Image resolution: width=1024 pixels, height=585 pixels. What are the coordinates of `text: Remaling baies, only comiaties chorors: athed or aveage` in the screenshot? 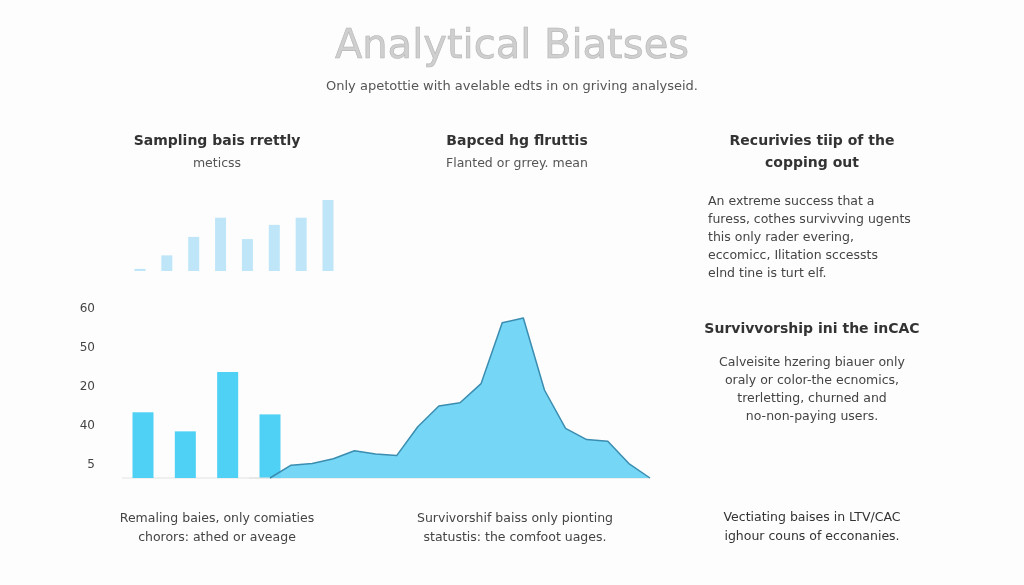 It's located at (217, 527).